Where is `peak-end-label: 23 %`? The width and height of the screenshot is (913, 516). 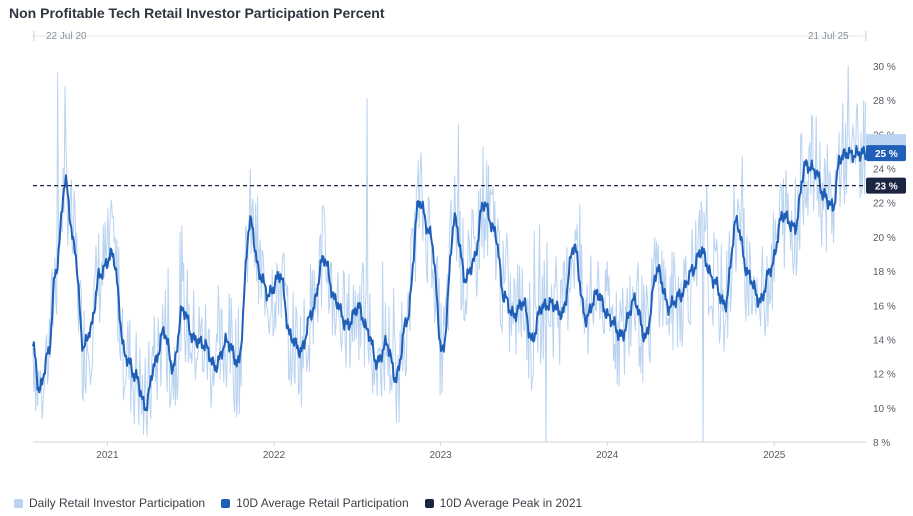
peak-end-label: 23 % is located at coordinates (886, 187).